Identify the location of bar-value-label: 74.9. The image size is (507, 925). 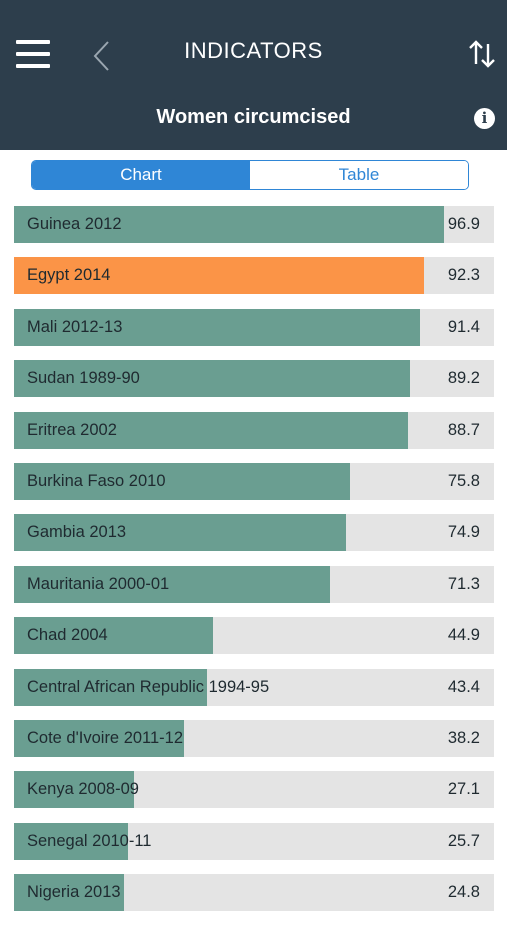
(463, 532).